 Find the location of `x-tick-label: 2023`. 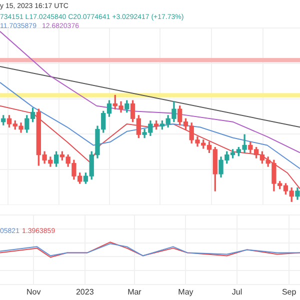

x-tick-label: 2023 is located at coordinates (85, 291).